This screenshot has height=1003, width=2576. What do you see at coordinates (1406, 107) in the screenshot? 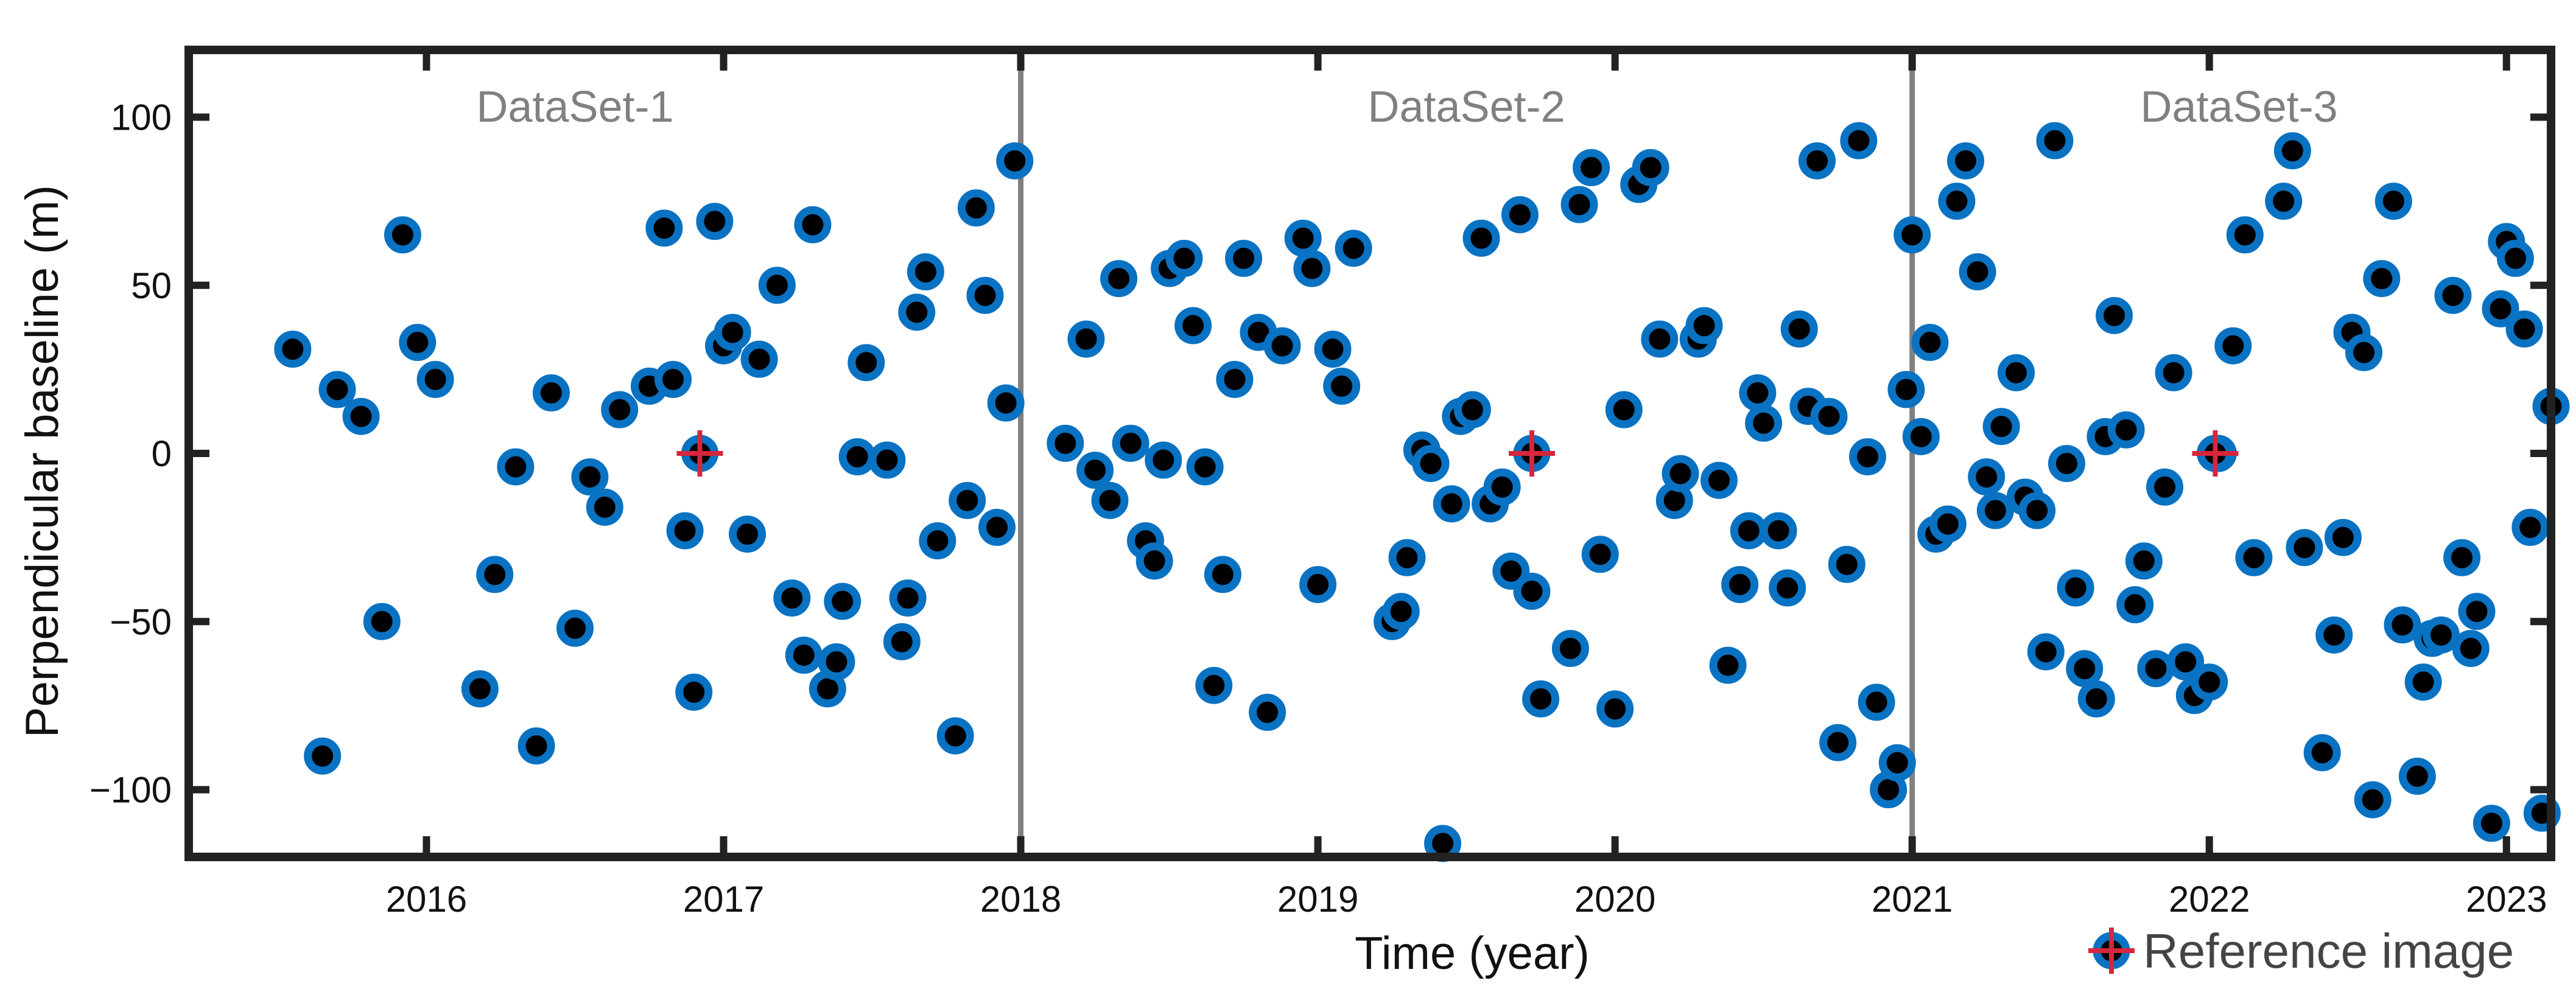
I see `regions-layer: DataSet-1 DataSet-2 DataSet-3` at bounding box center [1406, 107].